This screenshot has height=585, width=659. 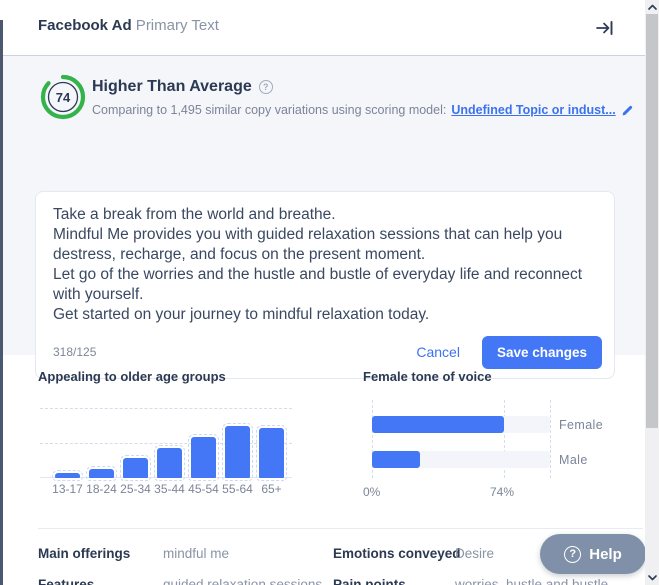 I want to click on save-changes-button: Save changes, so click(x=541, y=352).